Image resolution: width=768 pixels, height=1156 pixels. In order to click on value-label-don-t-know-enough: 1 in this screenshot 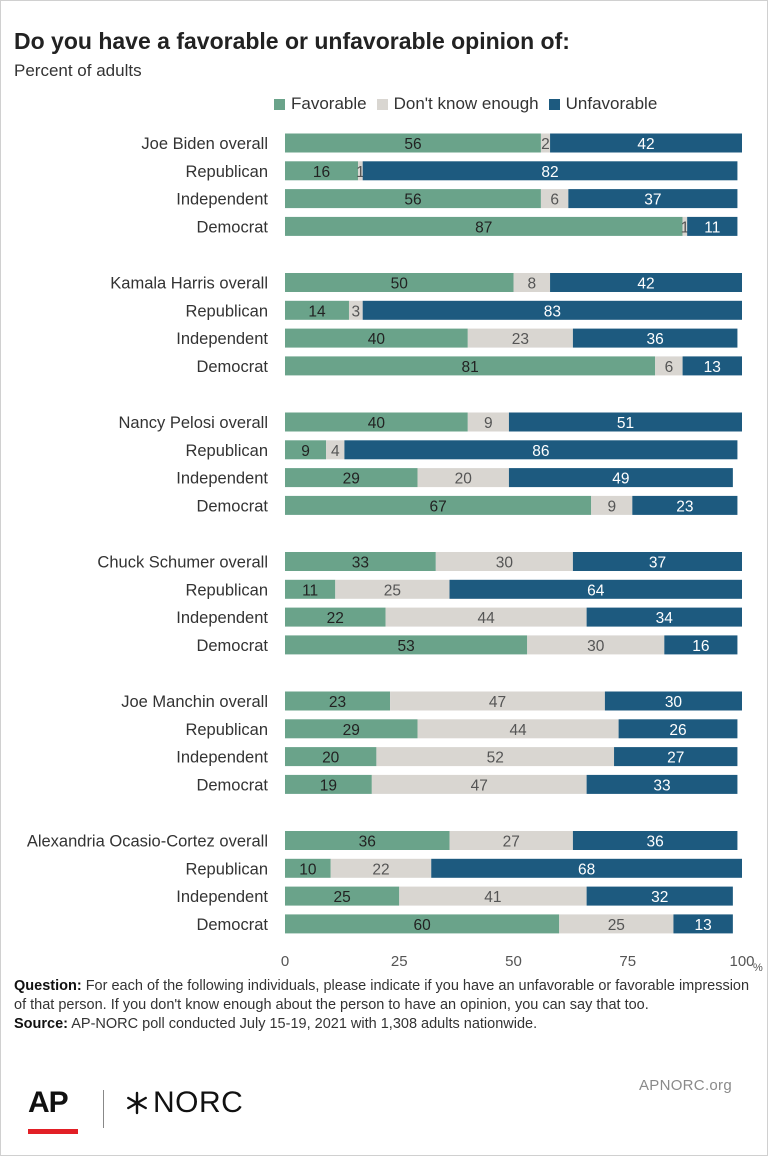, I will do `click(360, 172)`.